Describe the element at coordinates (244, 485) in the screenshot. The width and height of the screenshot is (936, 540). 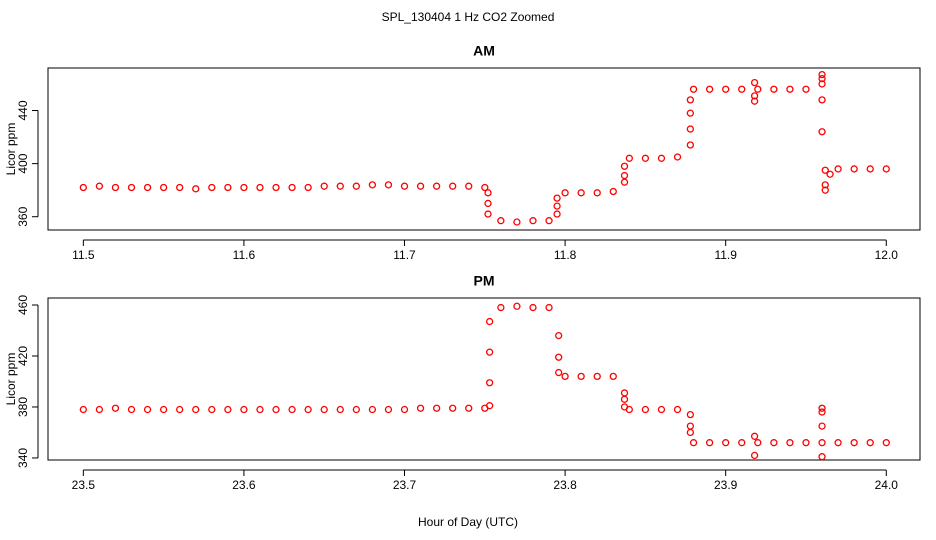
I see `x-tick-label: 23.6` at that location.